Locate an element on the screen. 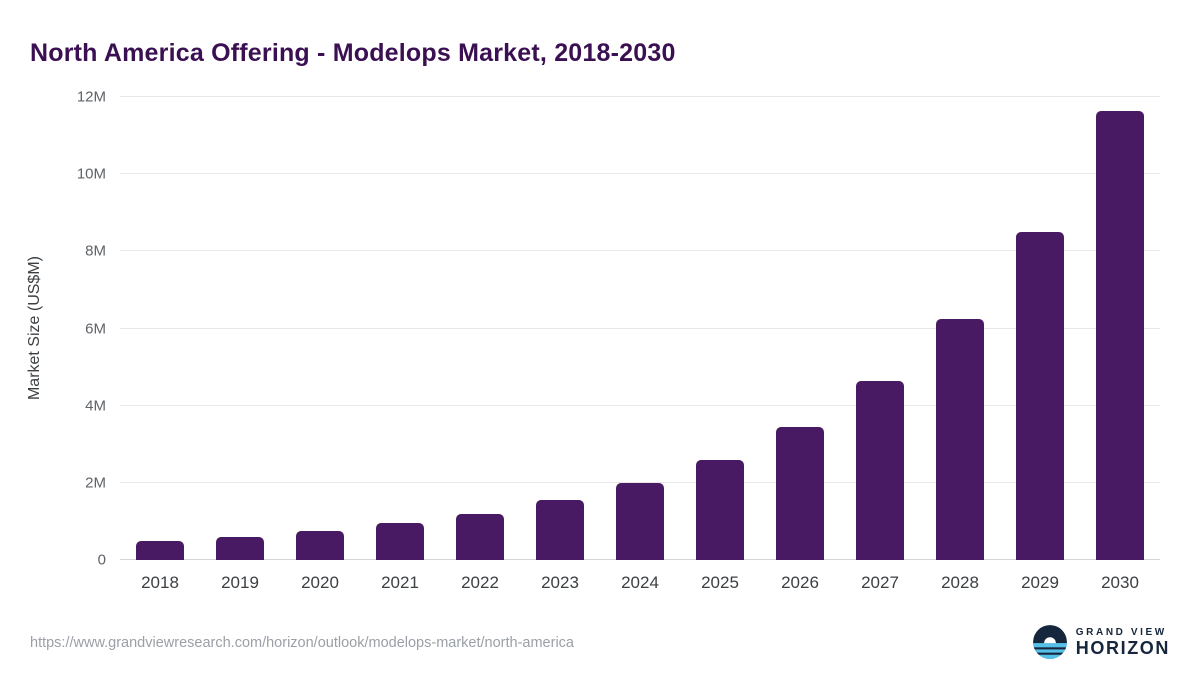 The image size is (1200, 675). x-tick-label: 2028 is located at coordinates (960, 582).